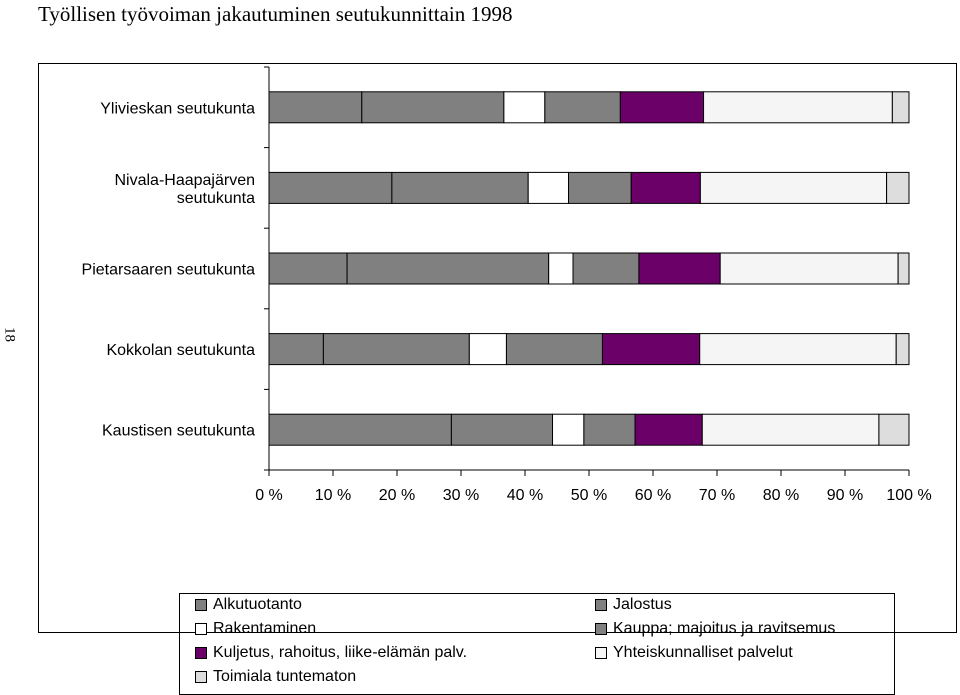 The width and height of the screenshot is (960, 695). What do you see at coordinates (333, 495) in the screenshot?
I see `x-tick-label: 10 %` at bounding box center [333, 495].